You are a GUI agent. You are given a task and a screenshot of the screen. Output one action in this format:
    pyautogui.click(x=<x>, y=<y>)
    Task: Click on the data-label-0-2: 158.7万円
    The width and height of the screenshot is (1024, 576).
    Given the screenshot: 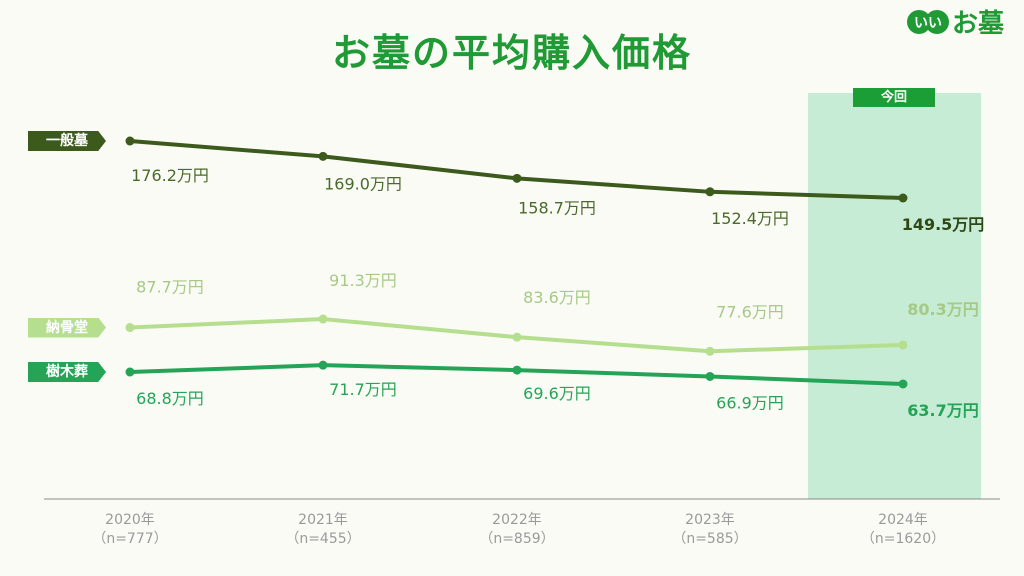 What is the action you would take?
    pyautogui.click(x=557, y=207)
    